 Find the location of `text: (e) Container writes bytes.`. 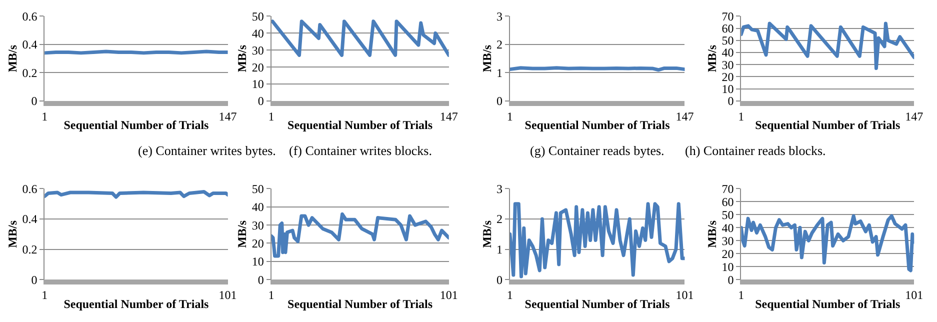

text: (e) Container writes bytes. is located at coordinates (207, 150).